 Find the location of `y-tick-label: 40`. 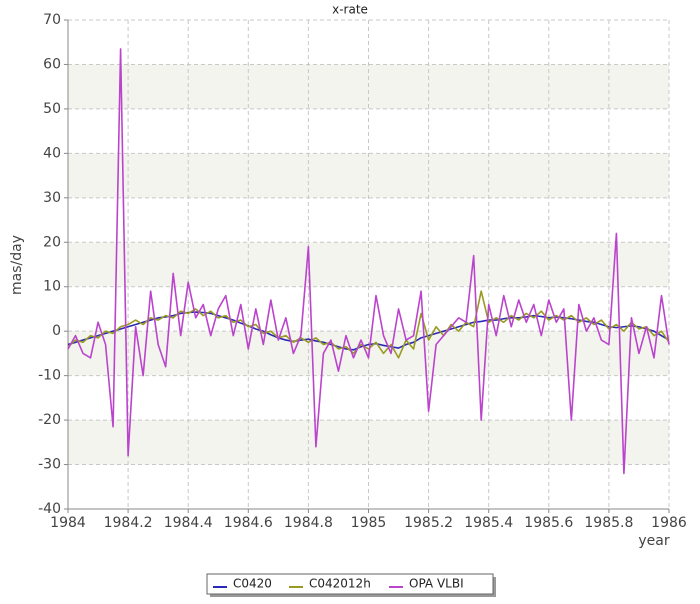

y-tick-label: 40 is located at coordinates (52, 153).